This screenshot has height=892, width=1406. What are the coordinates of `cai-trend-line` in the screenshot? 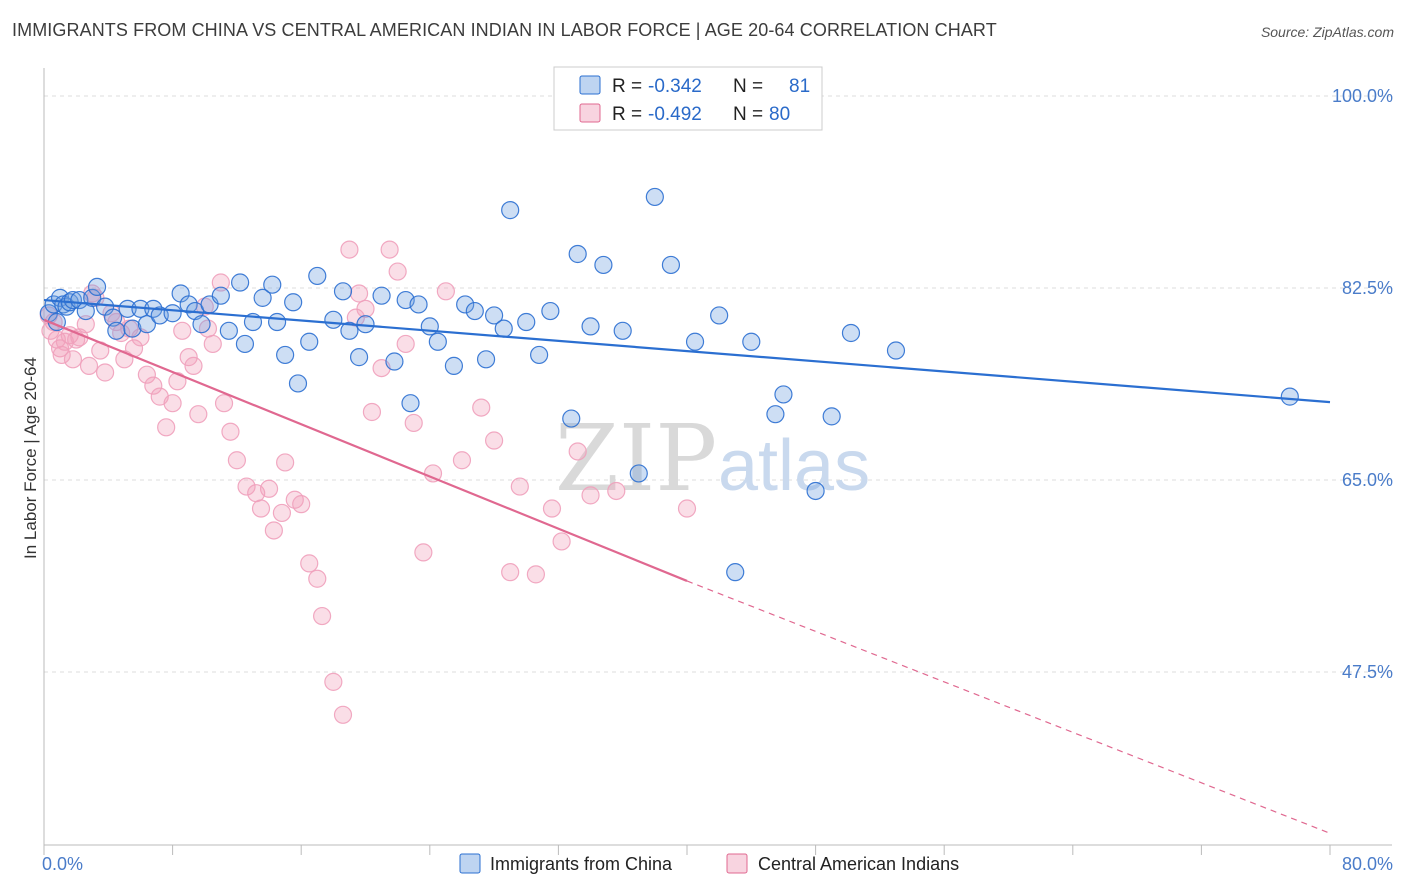 It's located at (365, 450).